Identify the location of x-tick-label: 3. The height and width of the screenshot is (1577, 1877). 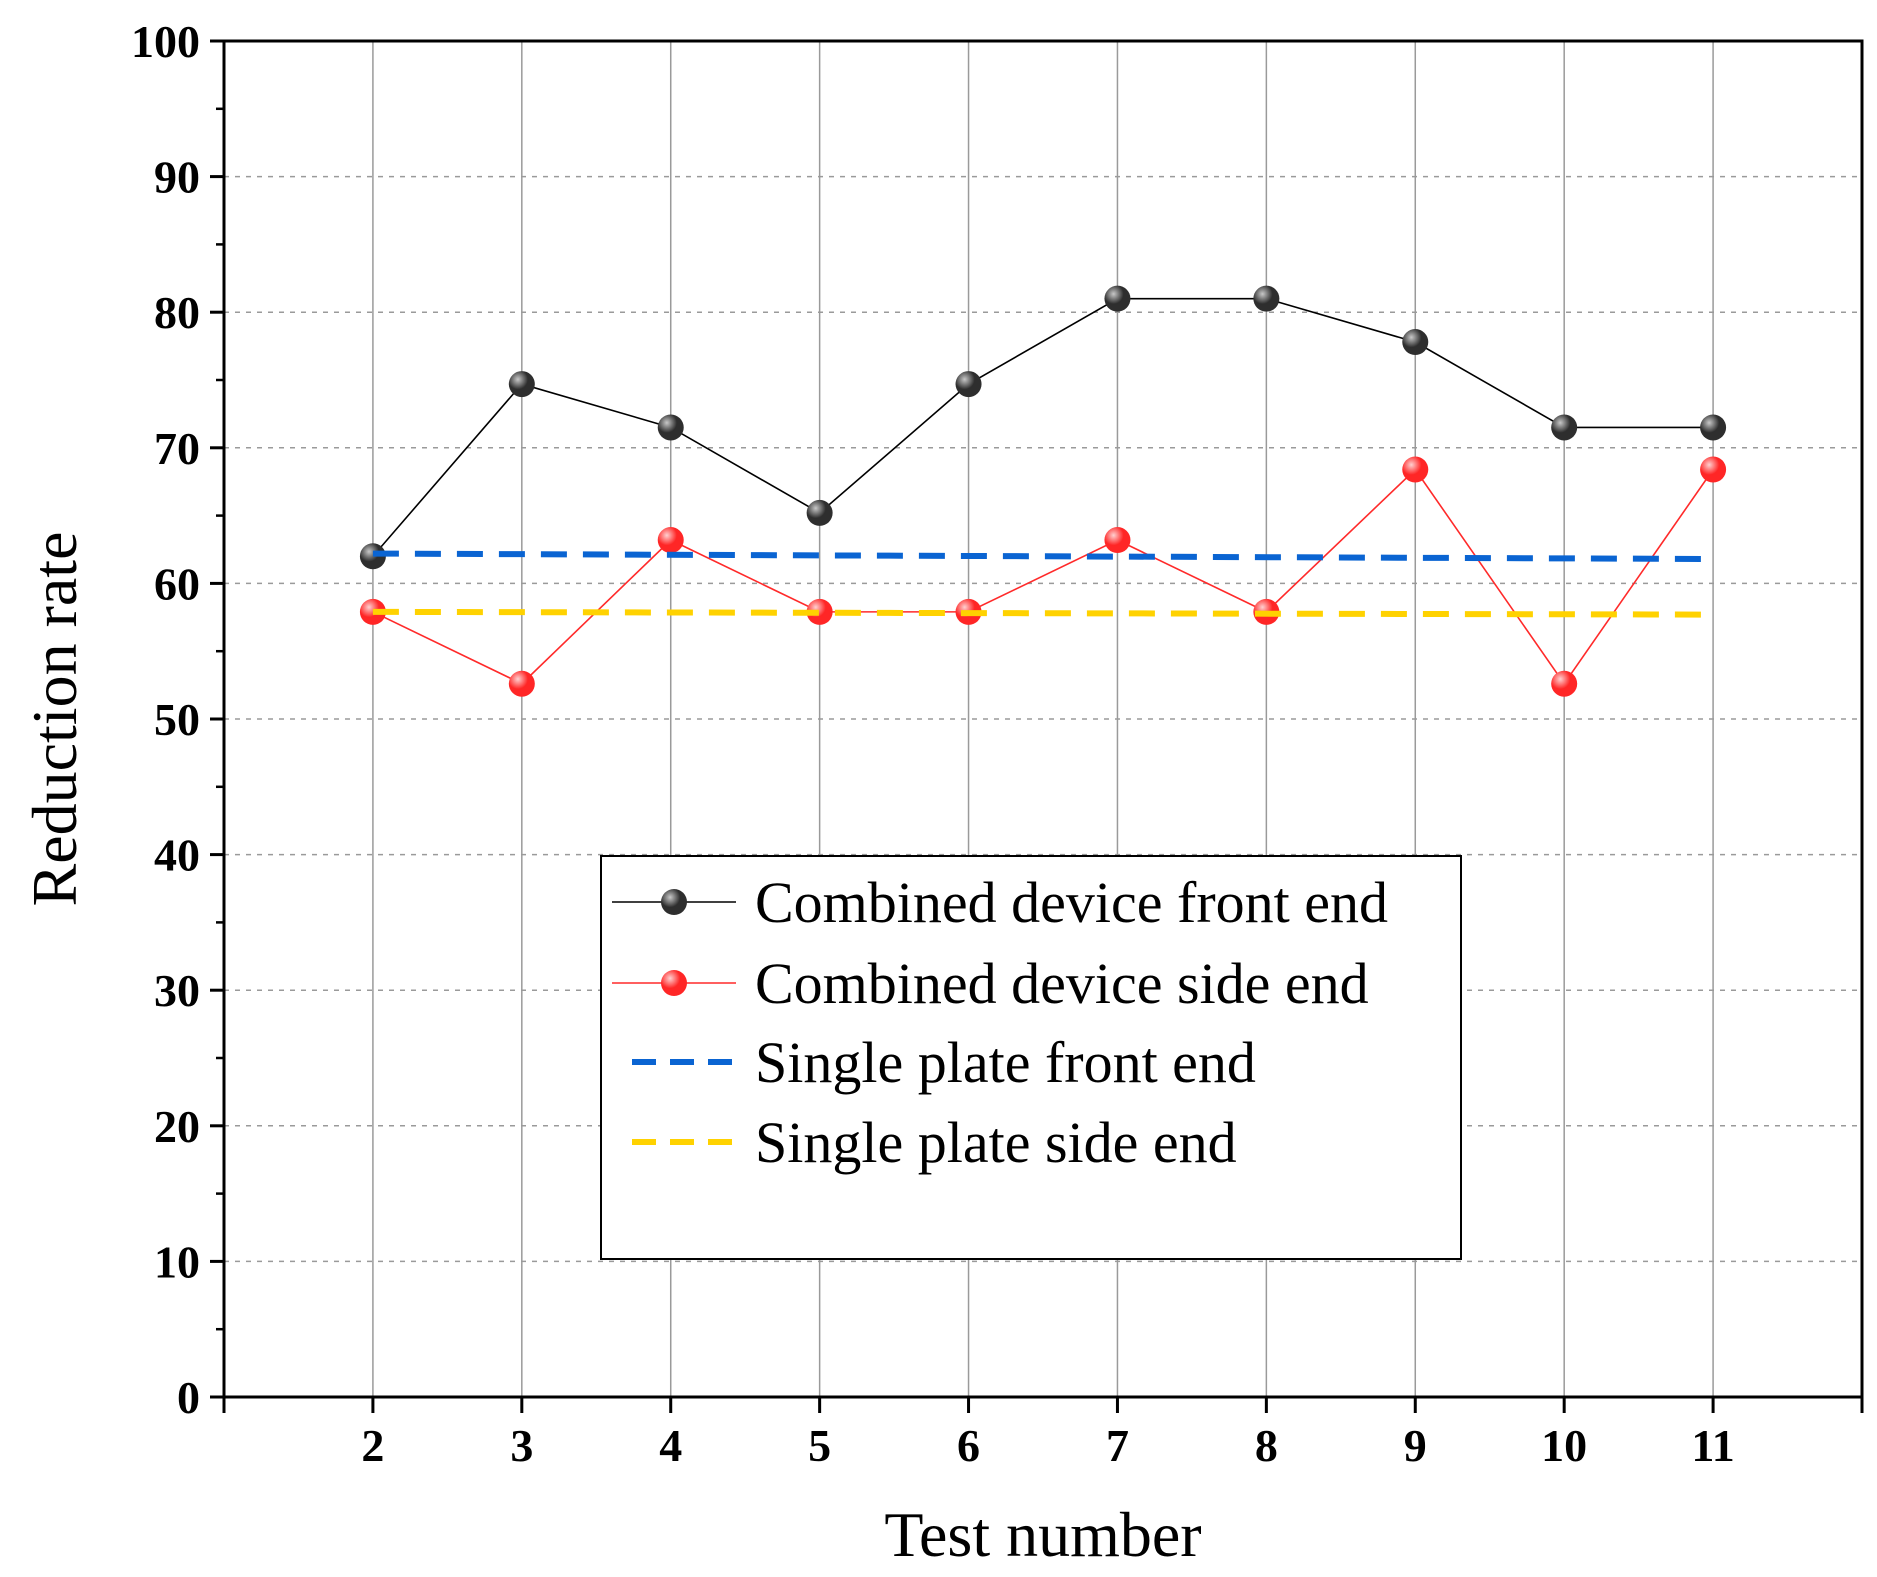
(521, 1445).